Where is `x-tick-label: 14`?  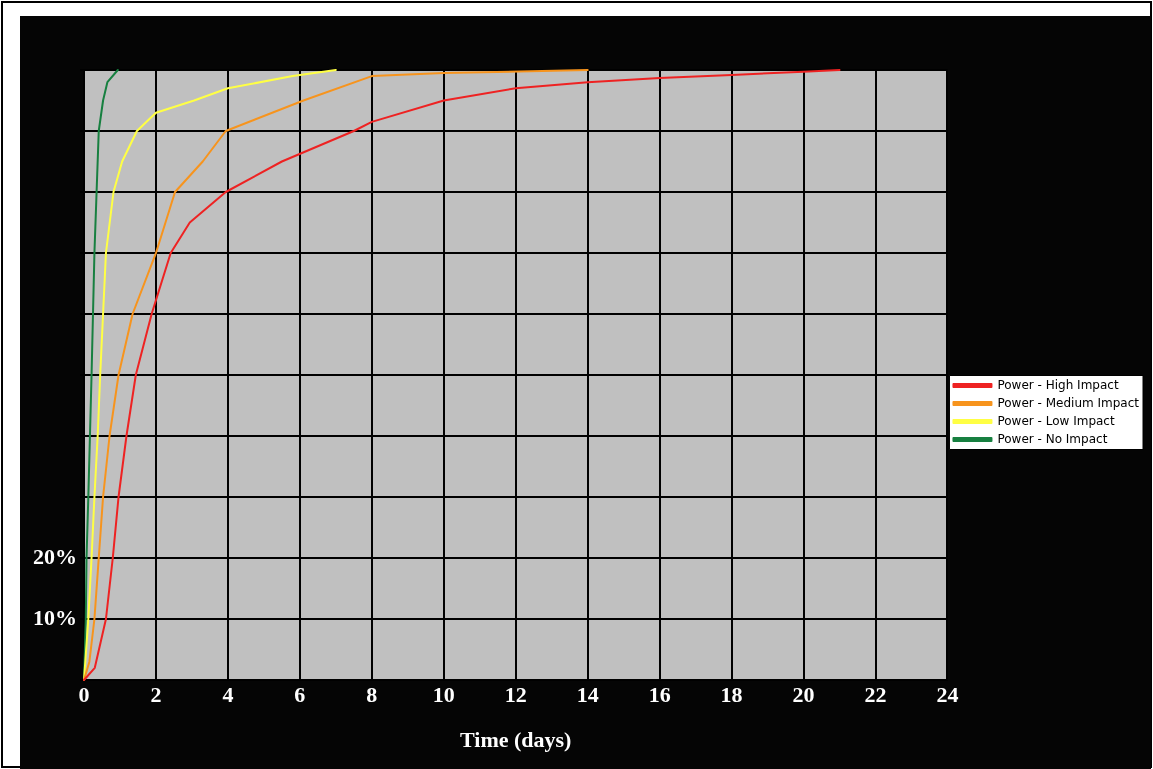
x-tick-label: 14 is located at coordinates (587, 694).